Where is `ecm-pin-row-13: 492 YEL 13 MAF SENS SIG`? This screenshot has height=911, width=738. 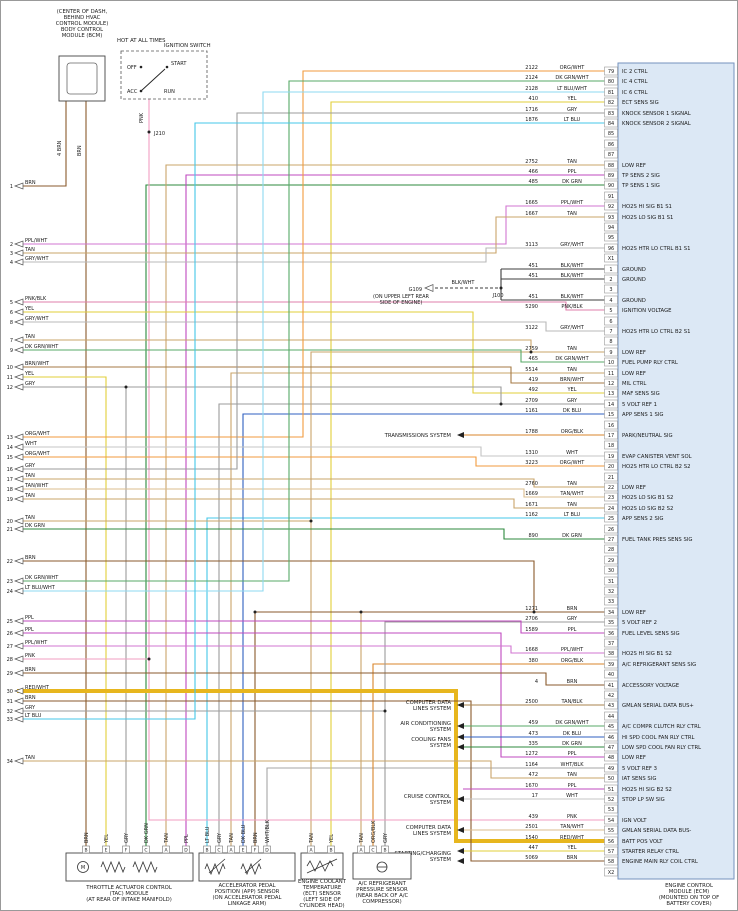
ecm-pin-row-13: 492 YEL 13 MAF SENS SIG is located at coordinates (594, 392).